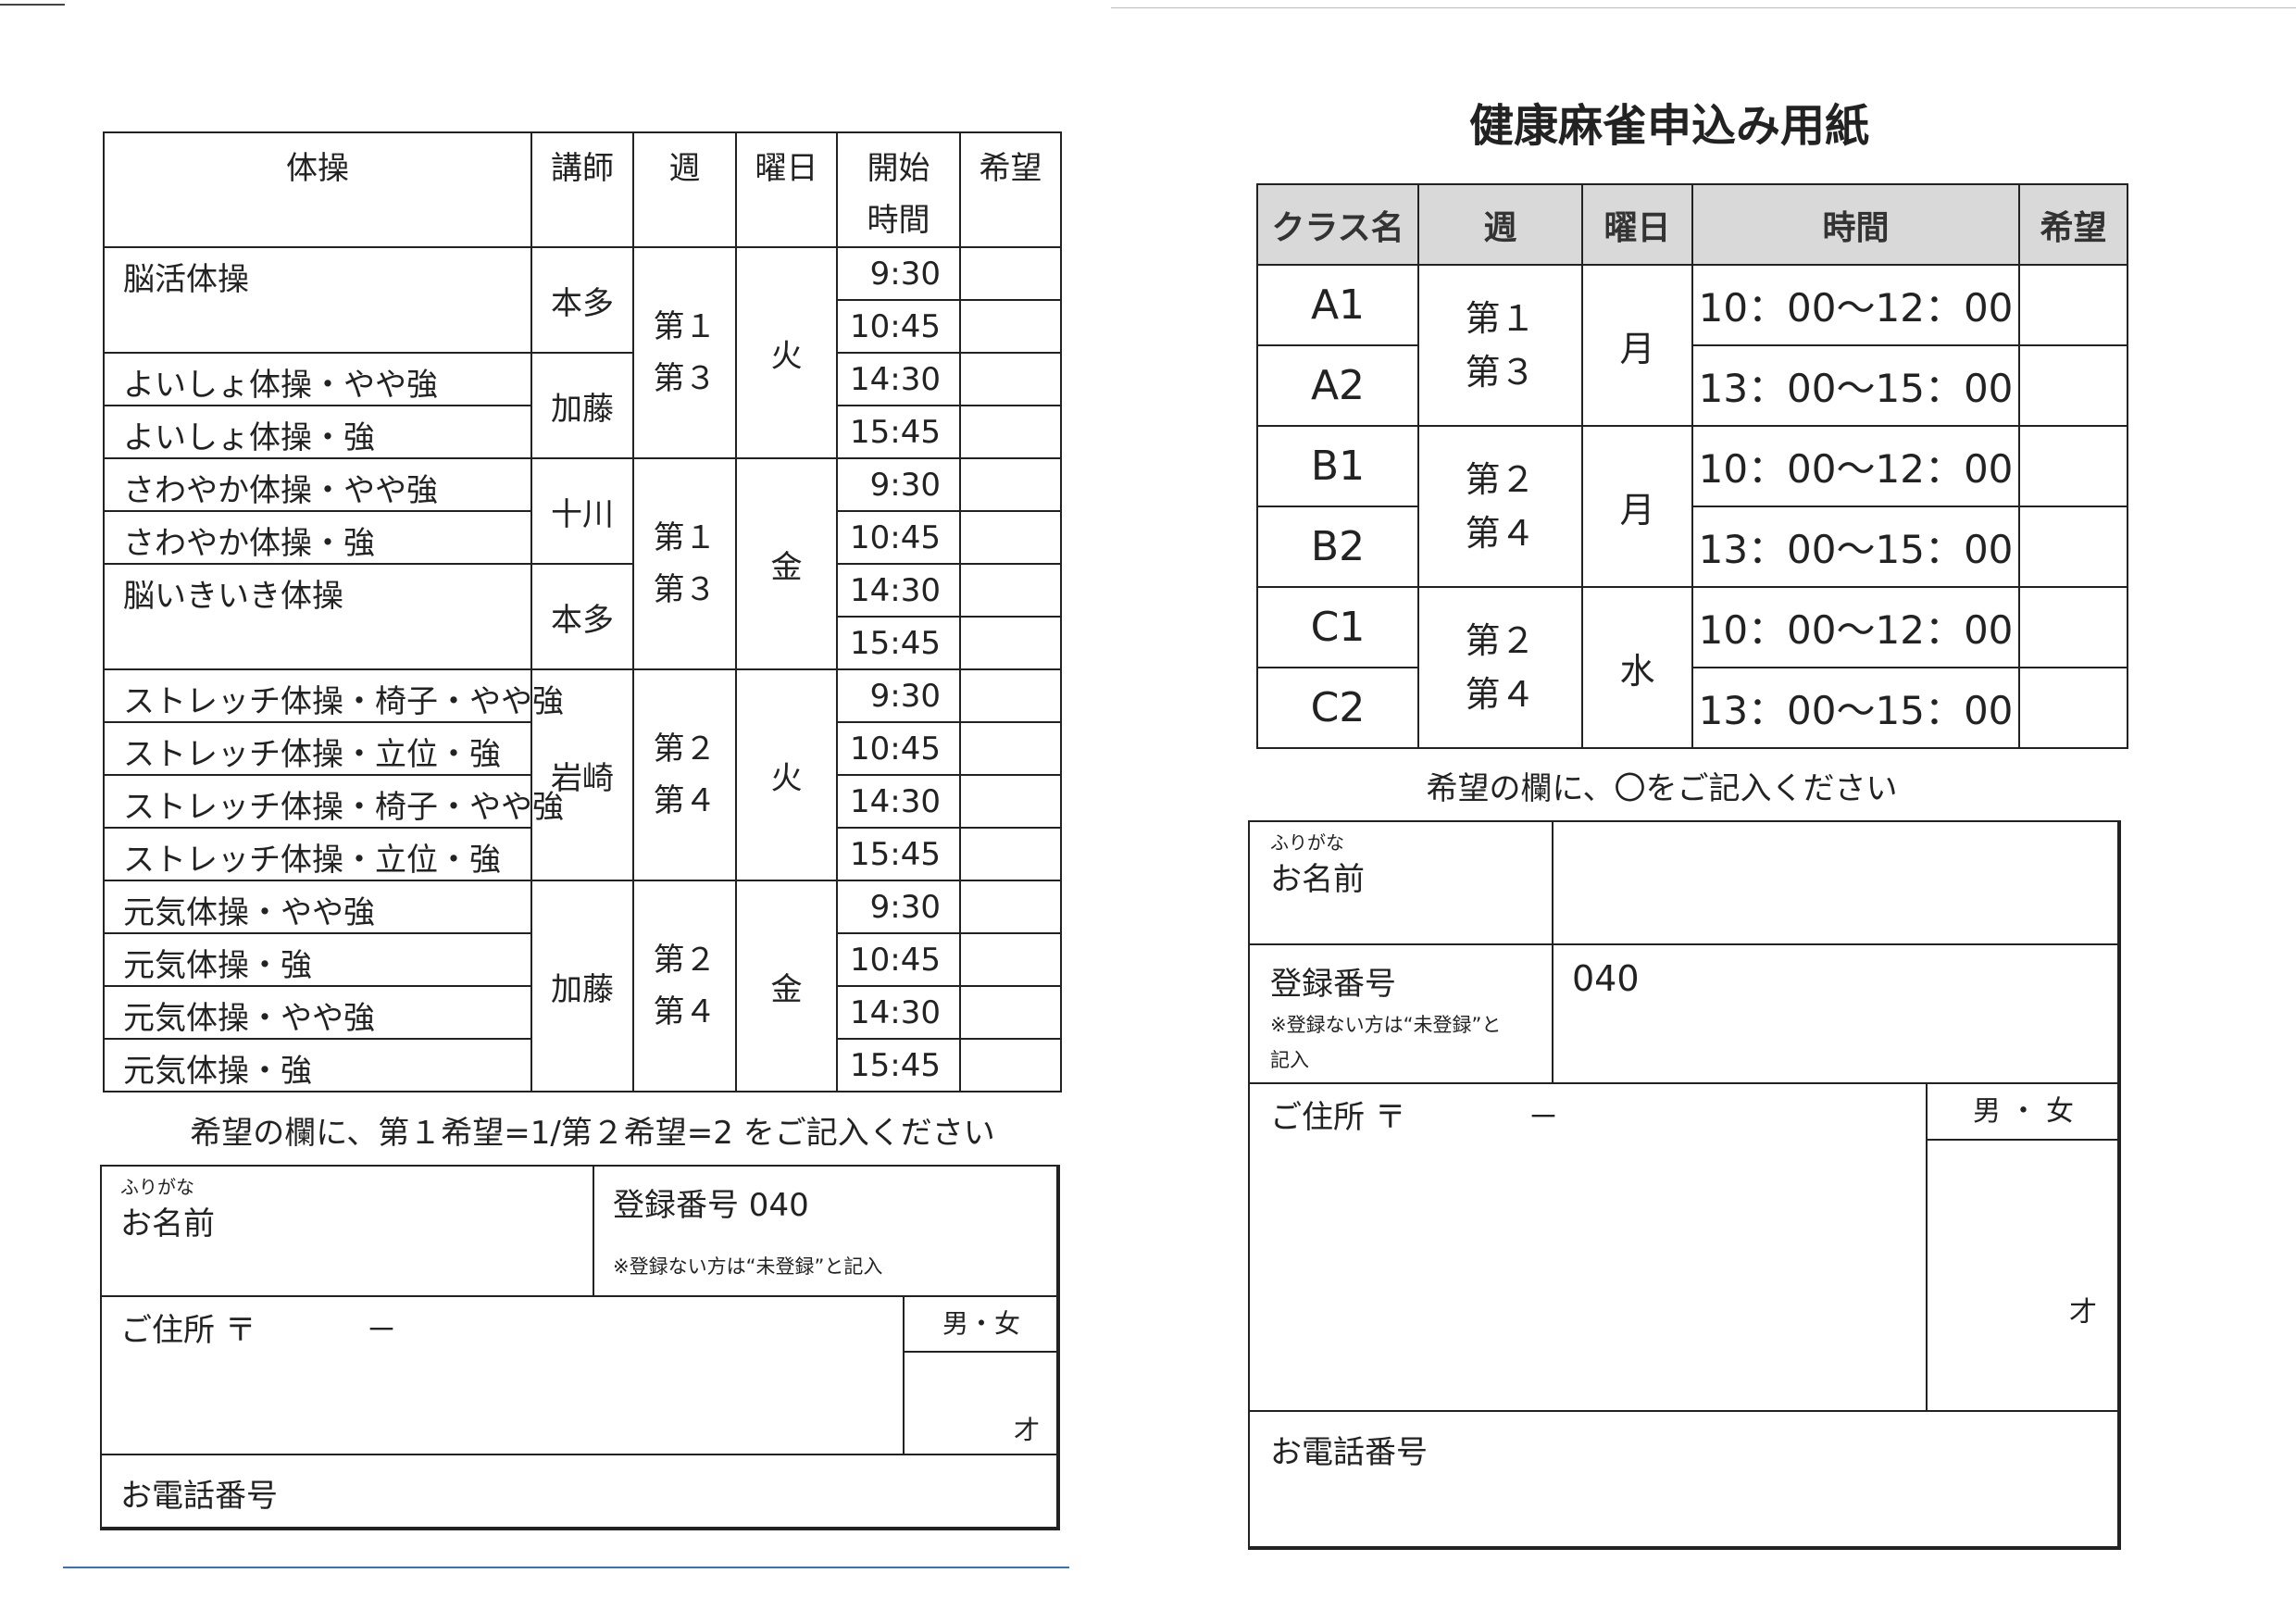 The width and height of the screenshot is (2296, 1623). What do you see at coordinates (317, 1065) in the screenshot?
I see `exercise-name: 元気体操・強` at bounding box center [317, 1065].